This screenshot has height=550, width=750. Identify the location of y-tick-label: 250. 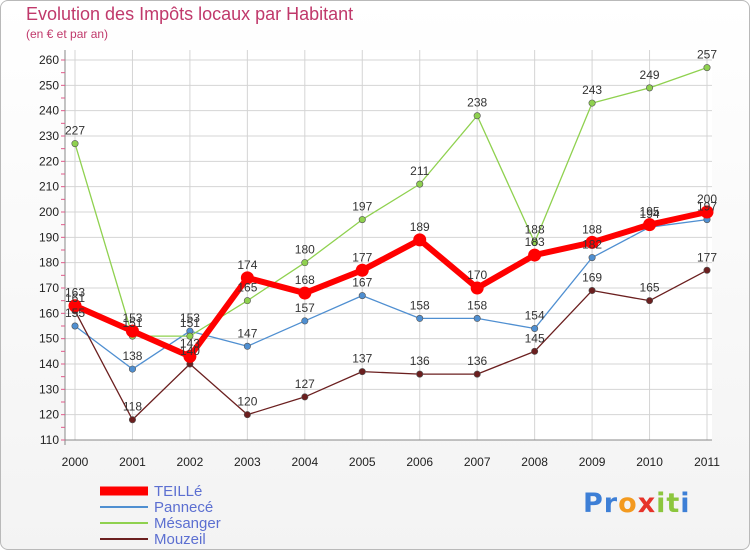
(49, 85).